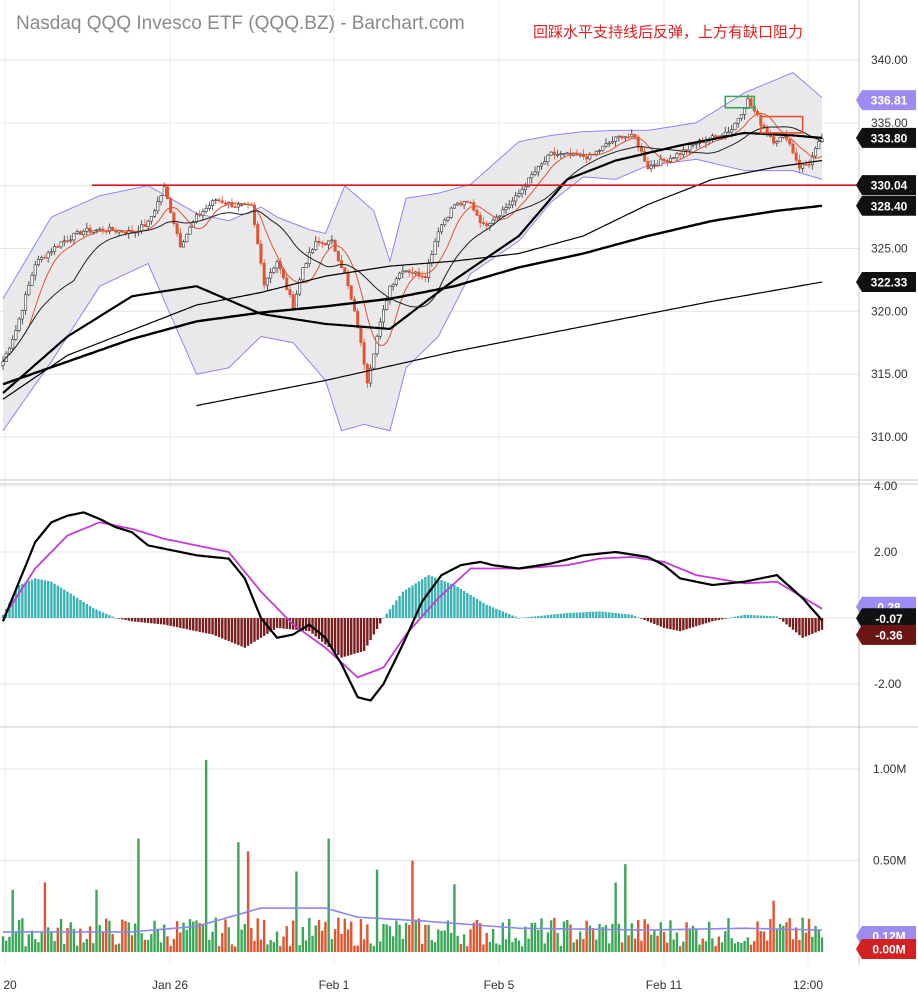 The height and width of the screenshot is (1000, 918). What do you see at coordinates (889, 249) in the screenshot?
I see `price-tick-label: 325.00` at bounding box center [889, 249].